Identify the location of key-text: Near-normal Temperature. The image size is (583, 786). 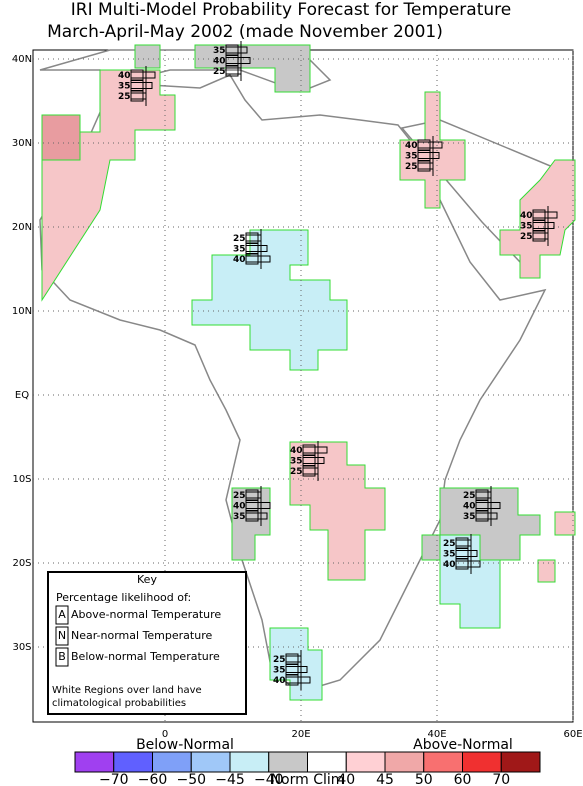
(141, 635).